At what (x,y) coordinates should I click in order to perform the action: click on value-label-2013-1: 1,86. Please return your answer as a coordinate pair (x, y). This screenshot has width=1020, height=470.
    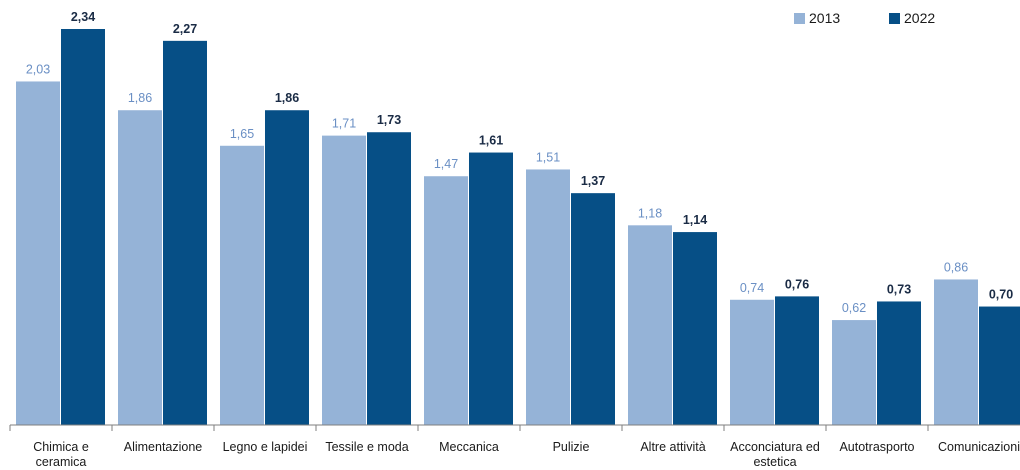
    Looking at the image, I should click on (140, 98).